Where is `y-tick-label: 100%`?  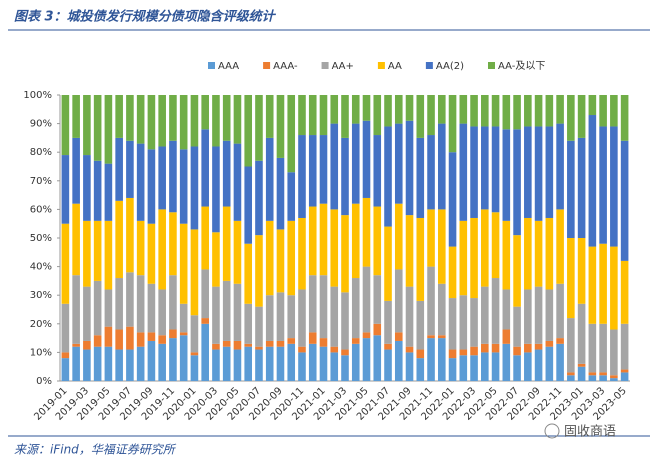
y-tick-label: 100% is located at coordinates (37, 95).